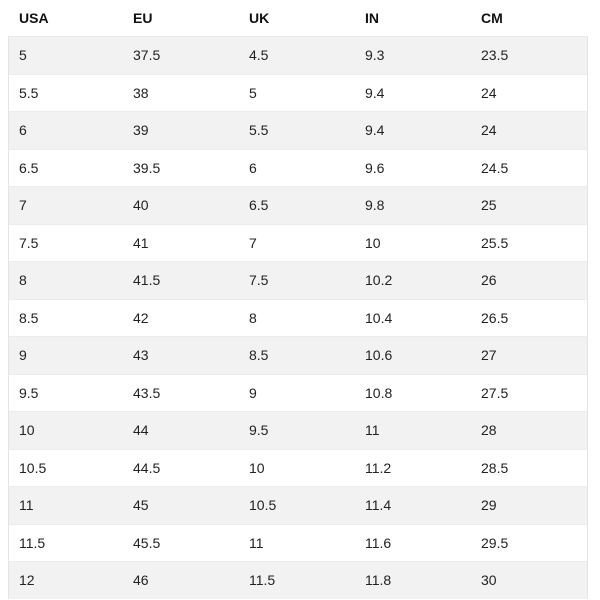  I want to click on table-row: 5.5 38 5 9.4 24, so click(298, 92).